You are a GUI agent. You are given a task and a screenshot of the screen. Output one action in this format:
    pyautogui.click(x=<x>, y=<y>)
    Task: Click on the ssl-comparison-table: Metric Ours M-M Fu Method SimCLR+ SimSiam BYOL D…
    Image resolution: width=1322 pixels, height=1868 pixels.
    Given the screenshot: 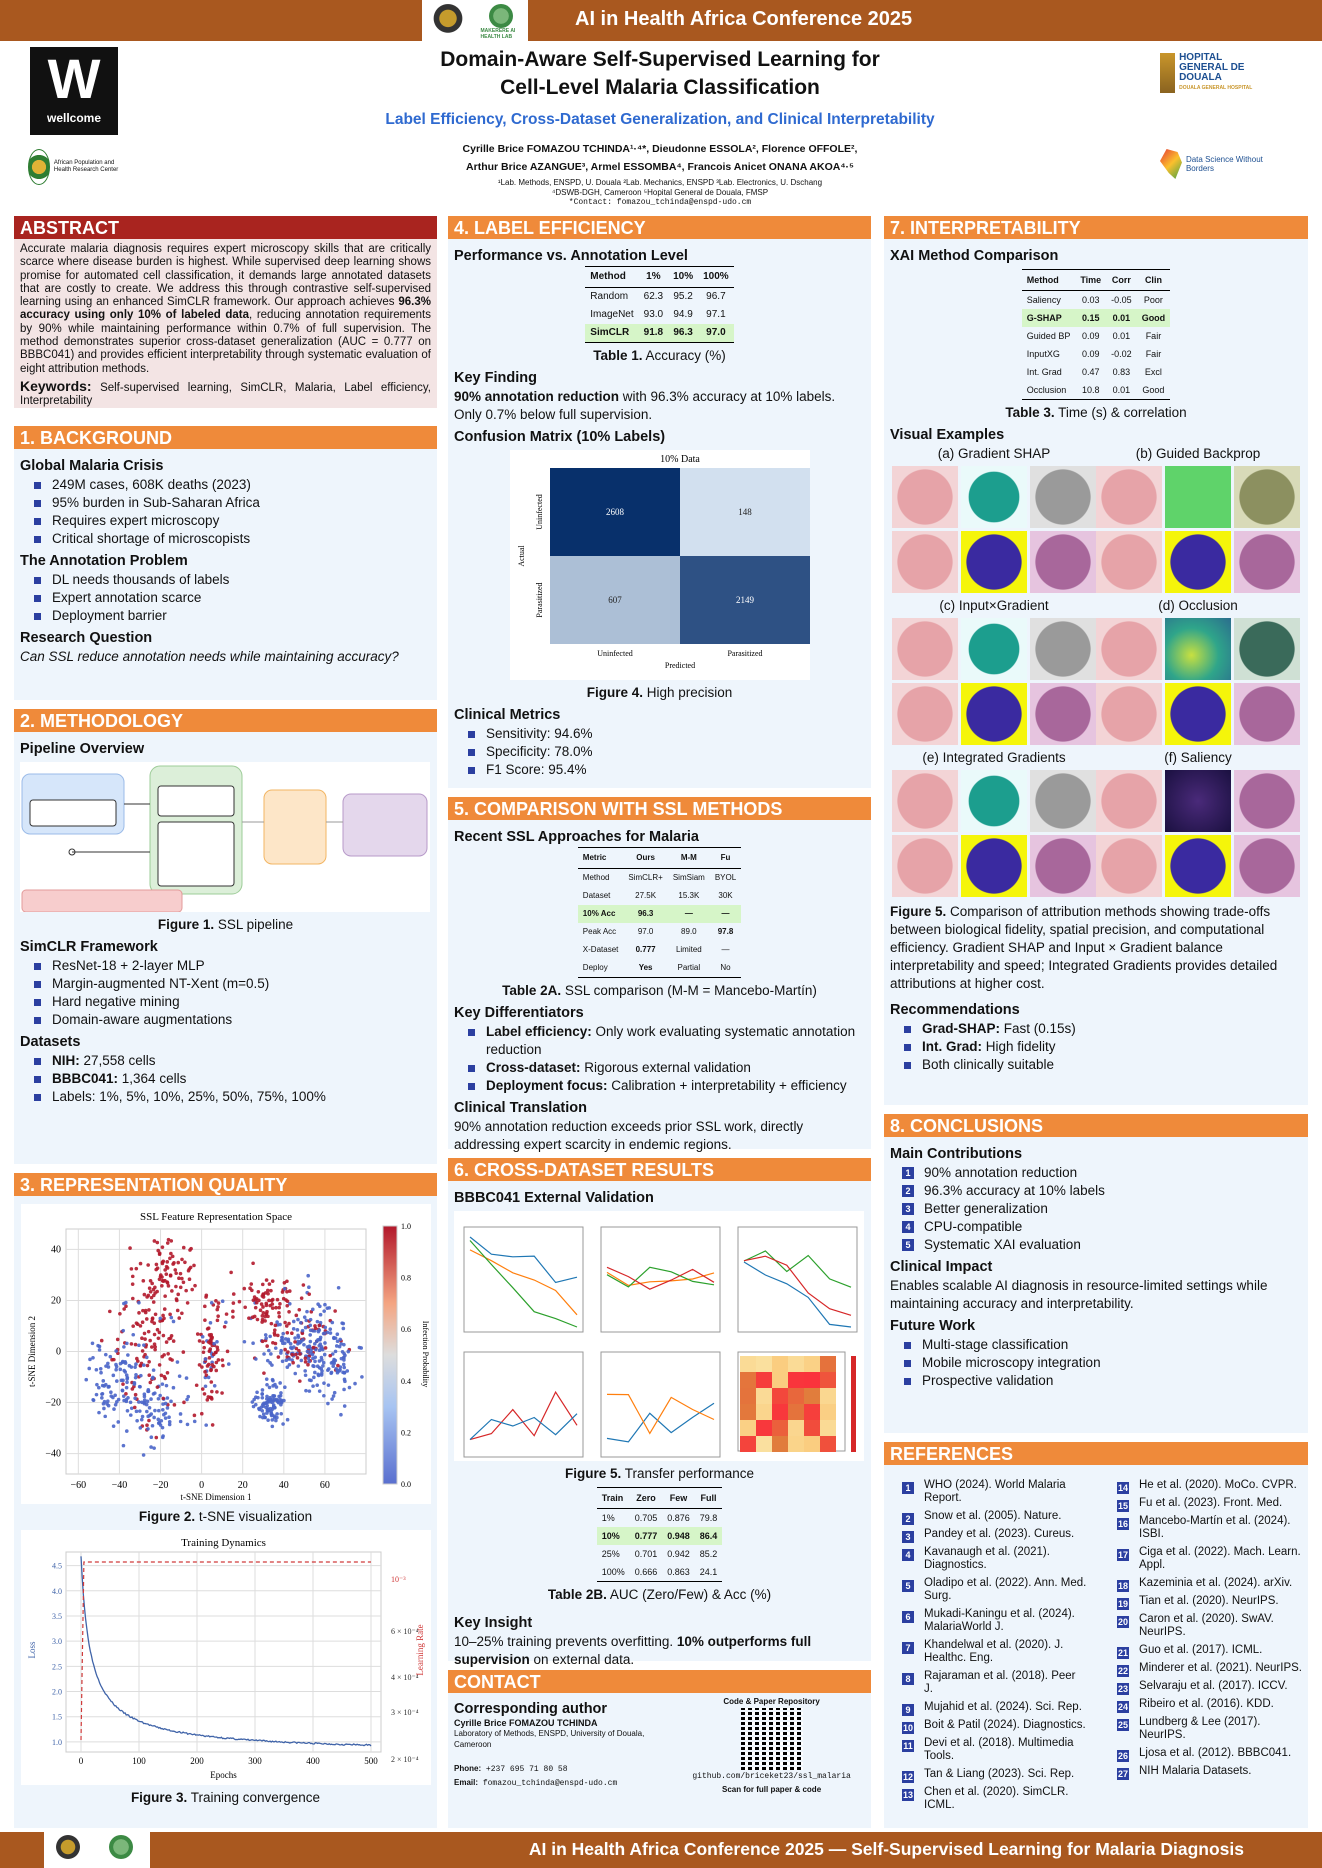 What is the action you would take?
    pyautogui.click(x=659, y=912)
    